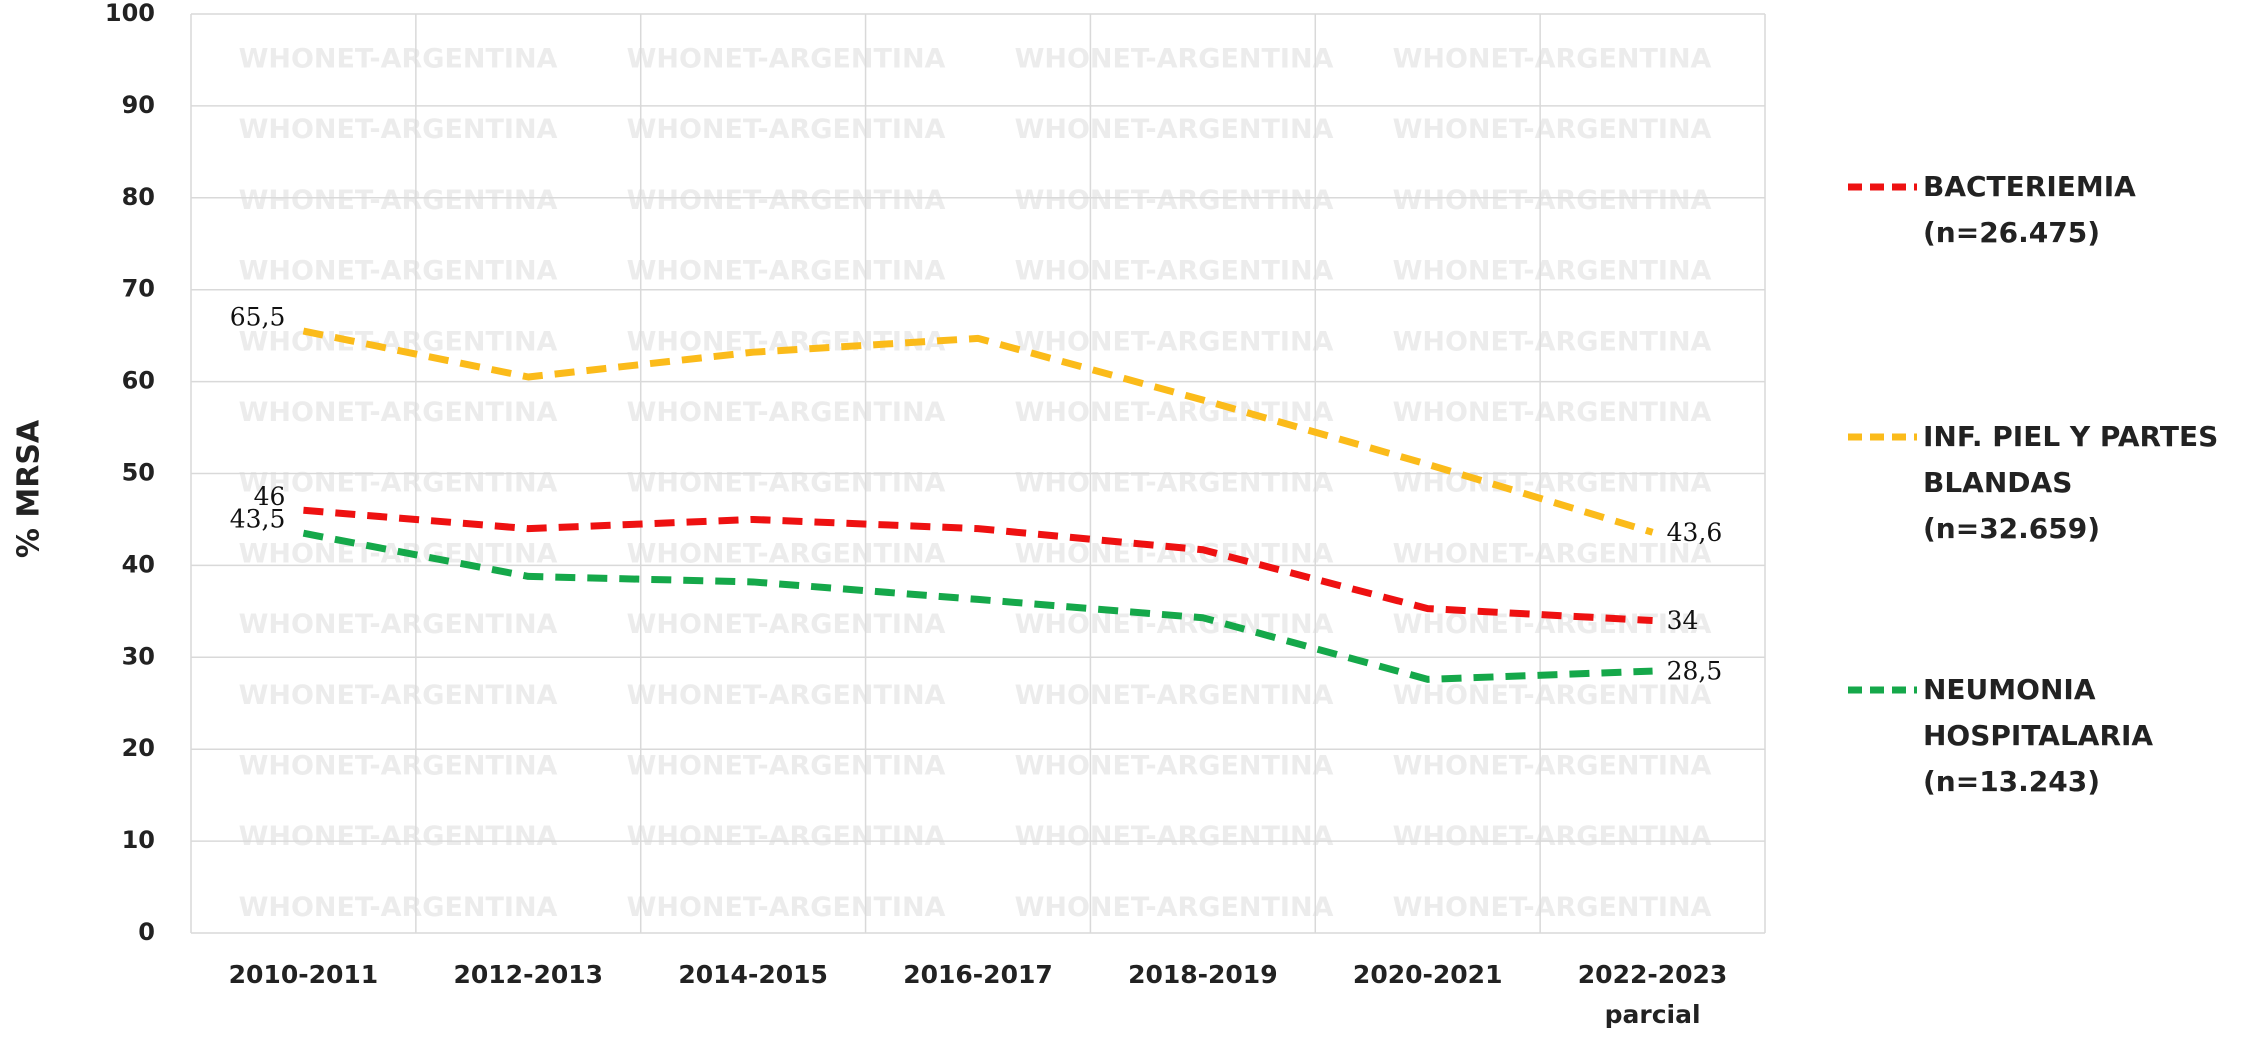 This screenshot has width=2253, height=1040. Describe the element at coordinates (1695, 671) in the screenshot. I see `data-label: 28,5` at that location.